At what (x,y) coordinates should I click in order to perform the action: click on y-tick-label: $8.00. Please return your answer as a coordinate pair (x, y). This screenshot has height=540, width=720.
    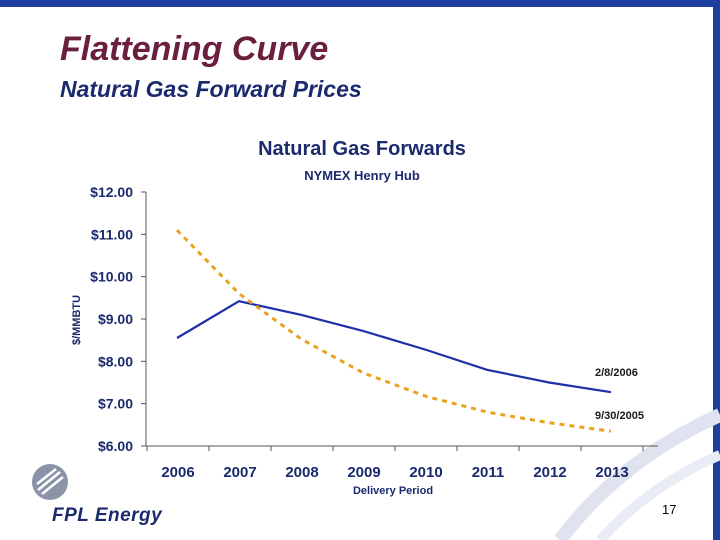
    Looking at the image, I should click on (115, 361).